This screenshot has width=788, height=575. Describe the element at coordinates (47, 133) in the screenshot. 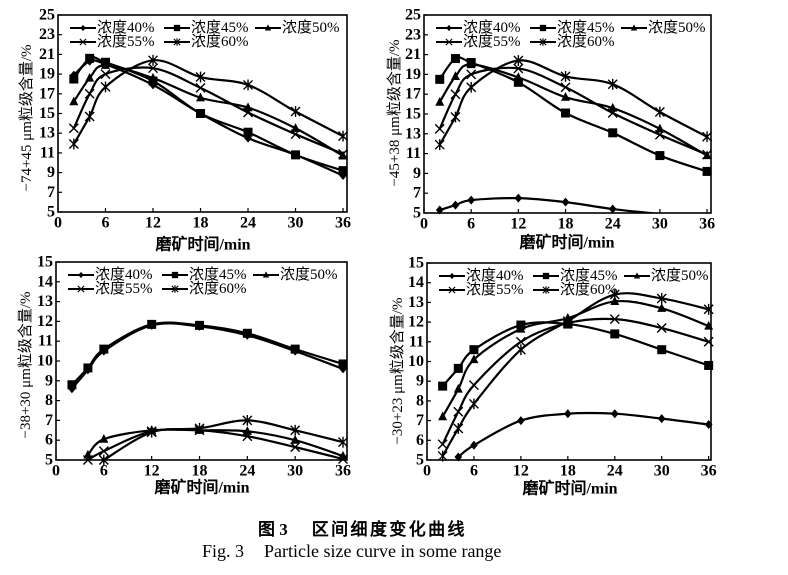

I see `y-tick-label: 13` at that location.